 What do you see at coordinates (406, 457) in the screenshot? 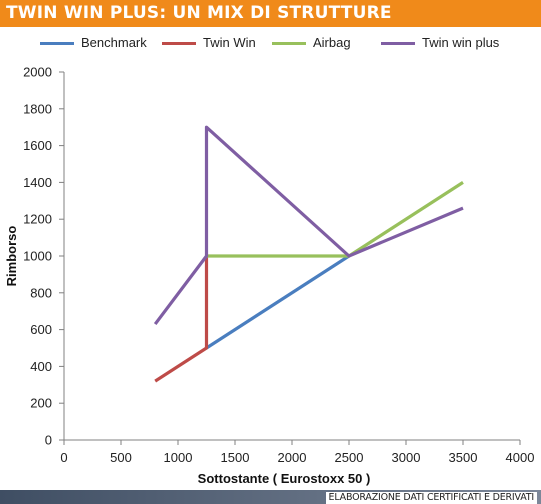
I see `x-tick-label: 3000` at bounding box center [406, 457].